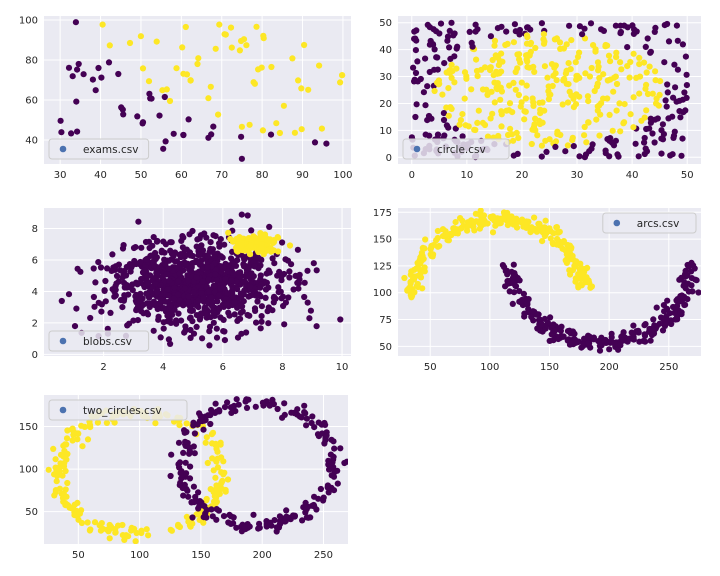 The width and height of the screenshot is (720, 576). What do you see at coordinates (122, 411) in the screenshot?
I see `legend-label: two_circles.csv` at bounding box center [122, 411].